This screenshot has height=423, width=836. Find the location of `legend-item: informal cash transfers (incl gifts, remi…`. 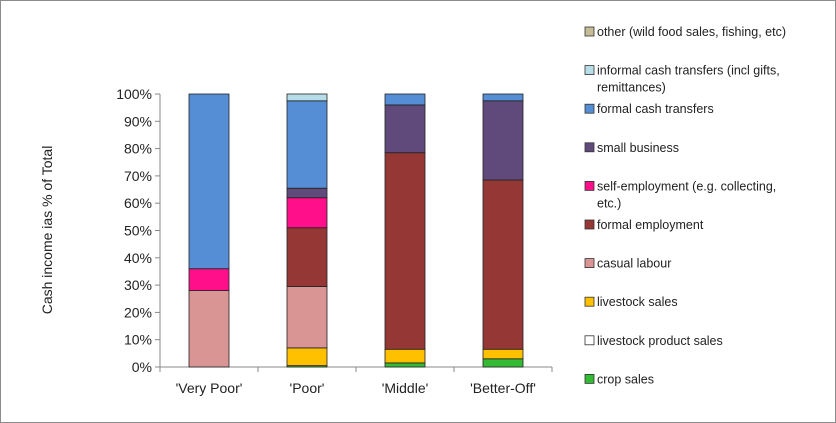

legend-item: informal cash transfers (incl gifts, remi… is located at coordinates (682, 79).